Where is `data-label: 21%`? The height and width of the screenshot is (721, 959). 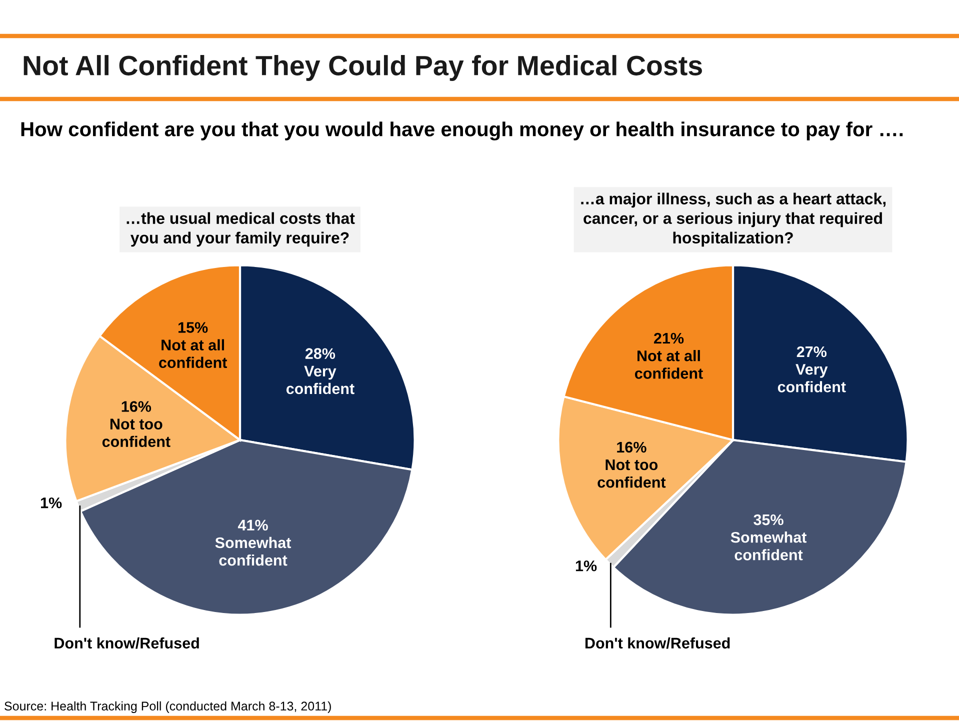
data-label: 21% is located at coordinates (669, 338).